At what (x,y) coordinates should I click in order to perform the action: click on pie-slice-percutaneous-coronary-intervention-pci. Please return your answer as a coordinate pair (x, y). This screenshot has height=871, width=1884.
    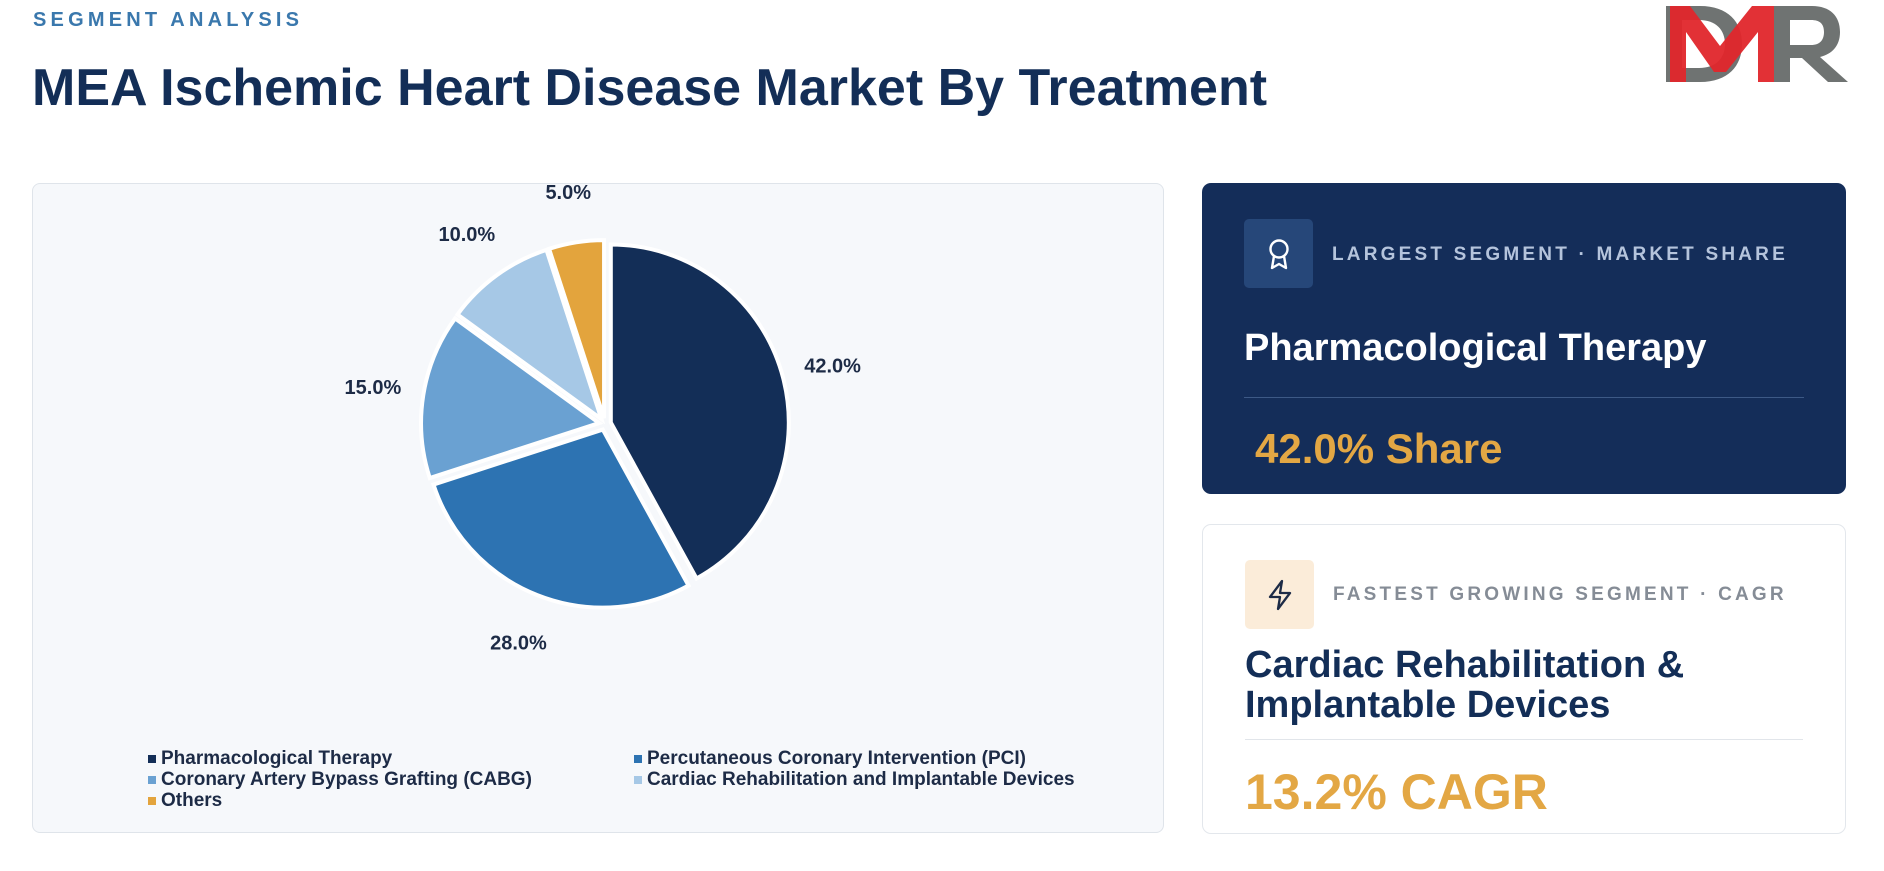
    Looking at the image, I should click on (561, 518).